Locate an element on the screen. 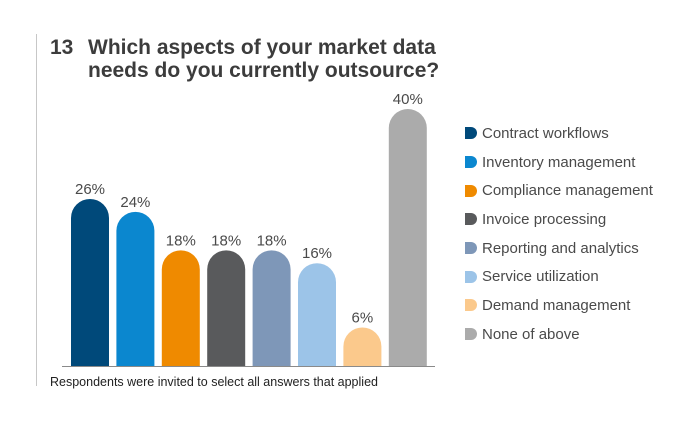  legend-label: None of above is located at coordinates (531, 334).